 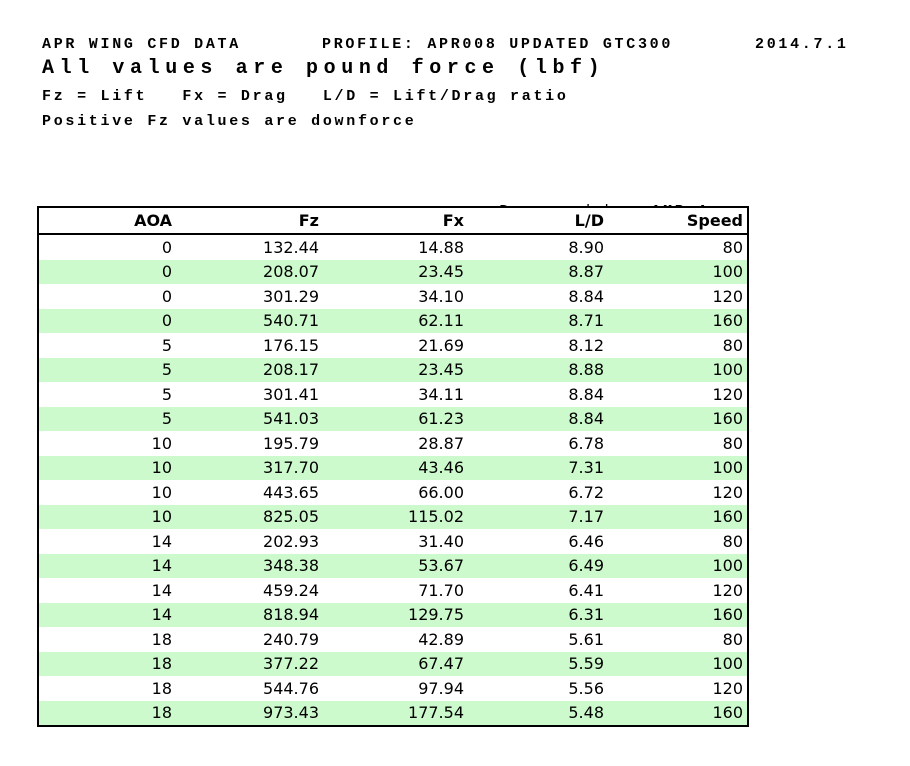 I want to click on table-cell: 5.48, so click(x=586, y=713).